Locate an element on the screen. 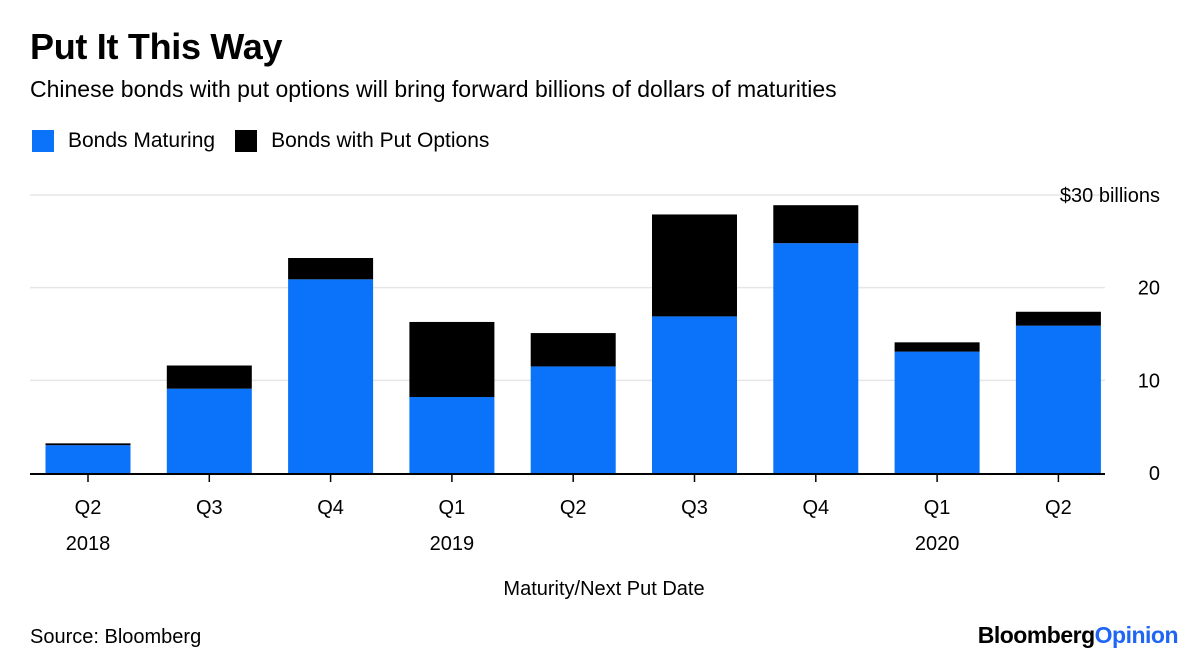 This screenshot has width=1200, height=664. chart-title: Put It This Way is located at coordinates (156, 46).